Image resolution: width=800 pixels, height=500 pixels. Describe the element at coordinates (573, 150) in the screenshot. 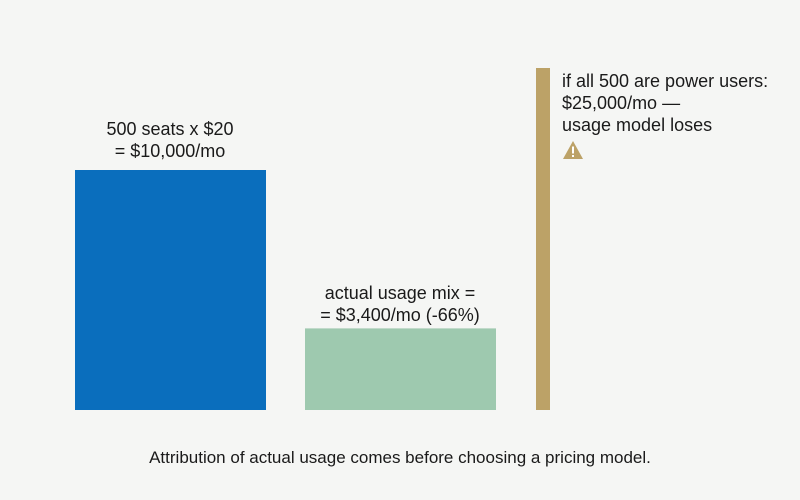

I see `warning-icon` at that location.